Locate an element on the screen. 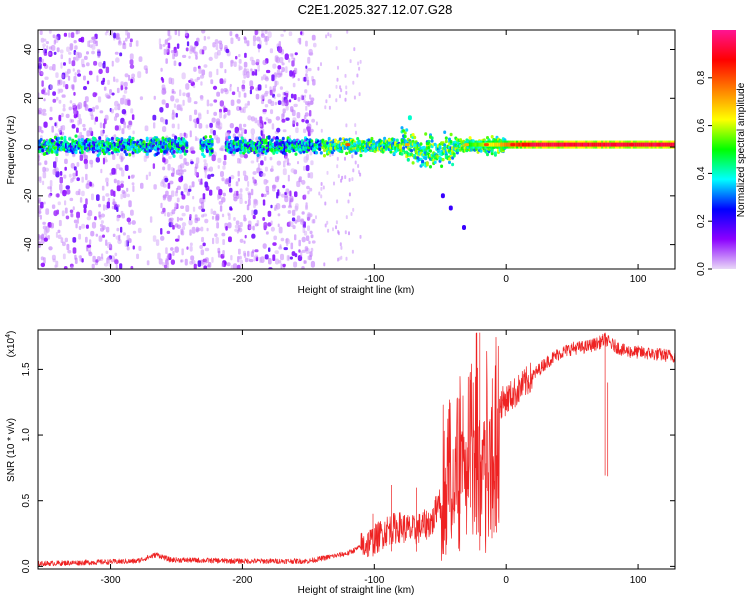 The image size is (750, 600). spectrogram-ylabel: Frequency (Hz) is located at coordinates (11, 150).